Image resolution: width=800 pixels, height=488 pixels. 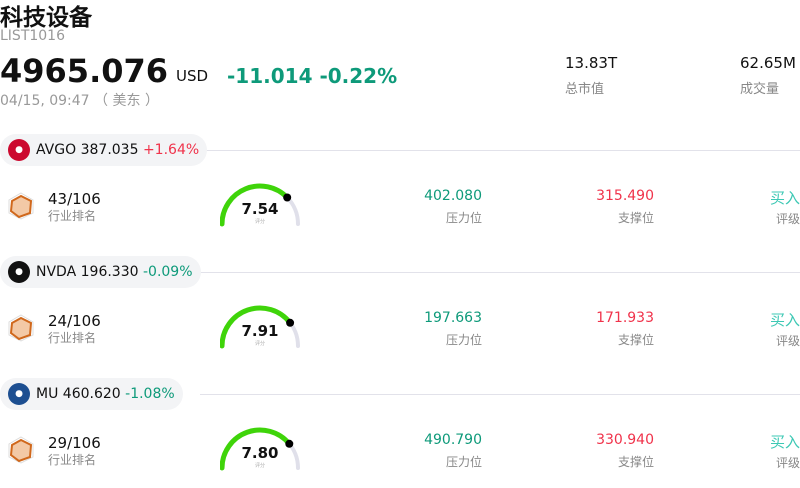 I want to click on volume-value: 62.65M, so click(x=768, y=63).